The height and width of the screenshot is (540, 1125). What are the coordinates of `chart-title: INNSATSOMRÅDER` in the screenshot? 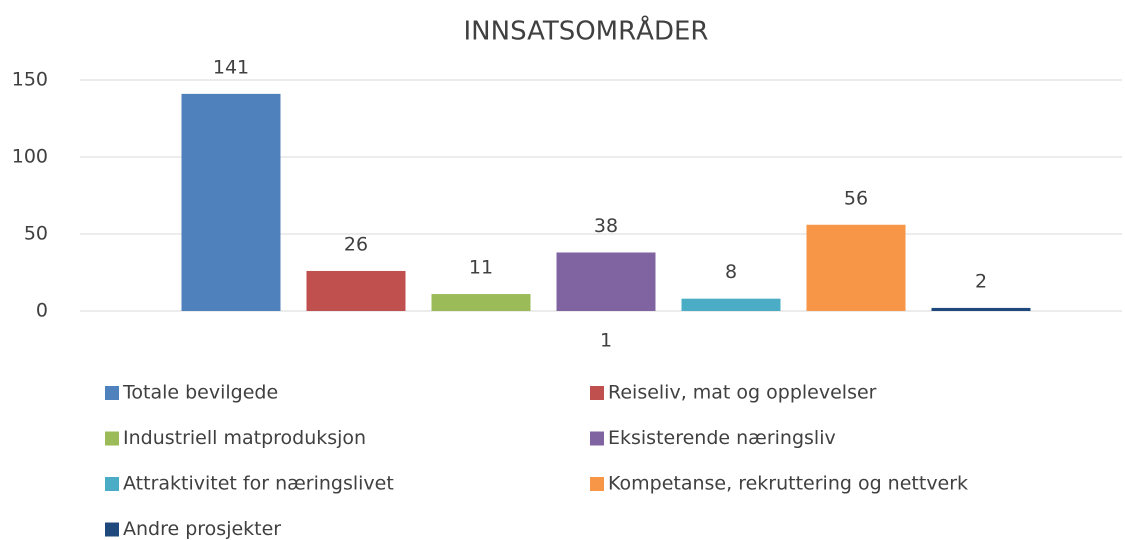 It's located at (586, 31).